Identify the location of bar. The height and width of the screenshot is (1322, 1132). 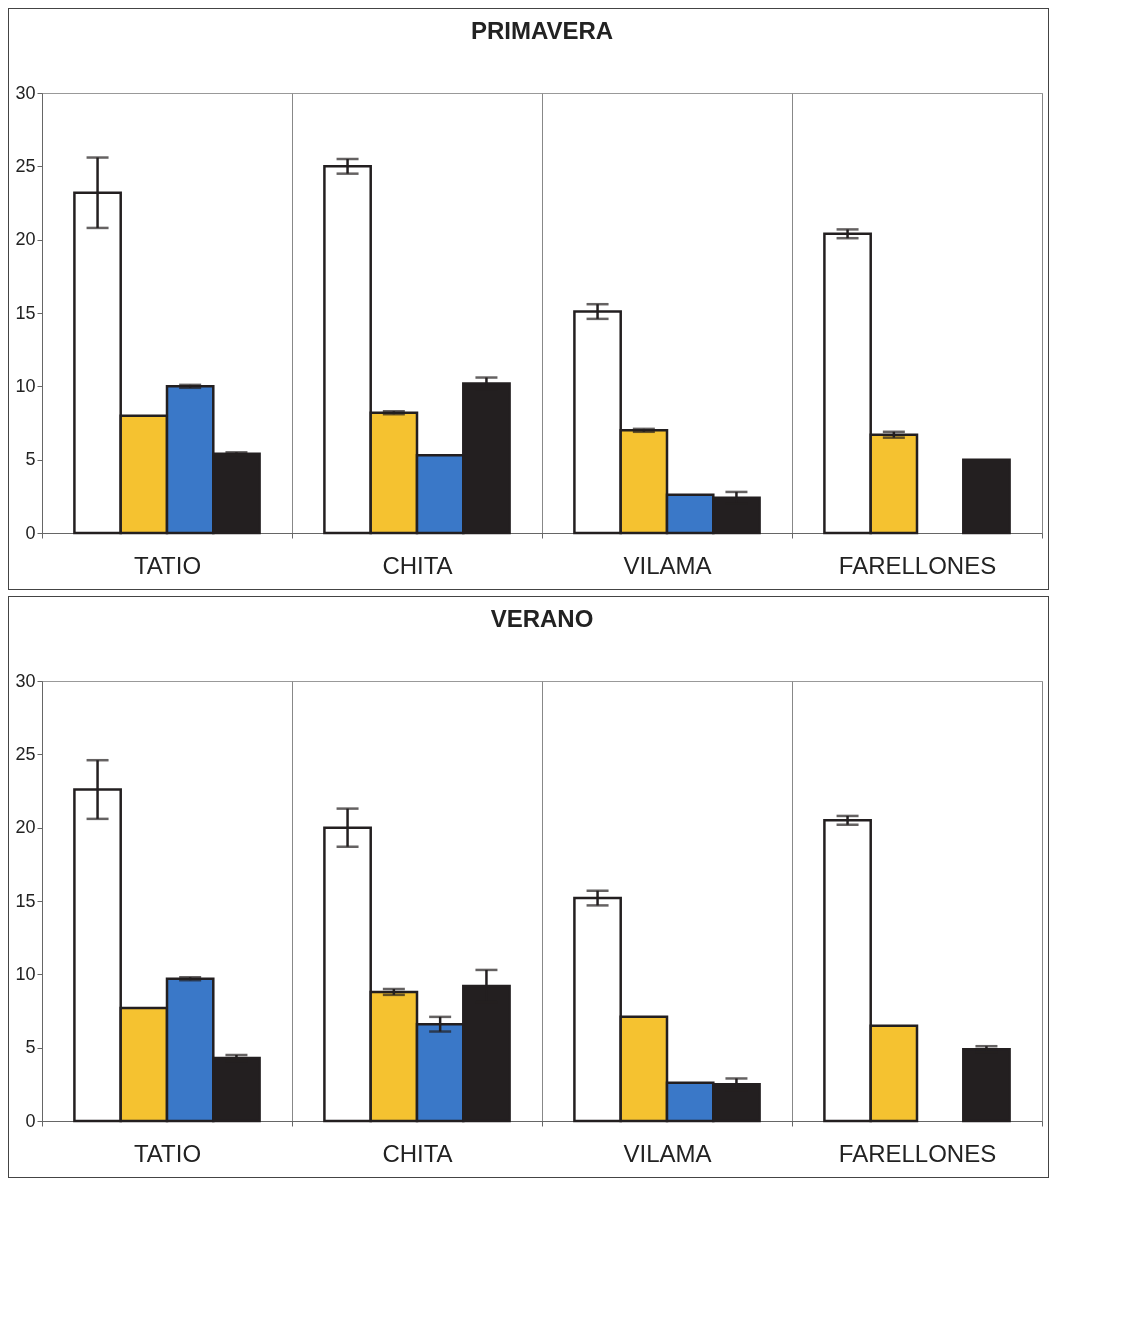
(986, 496).